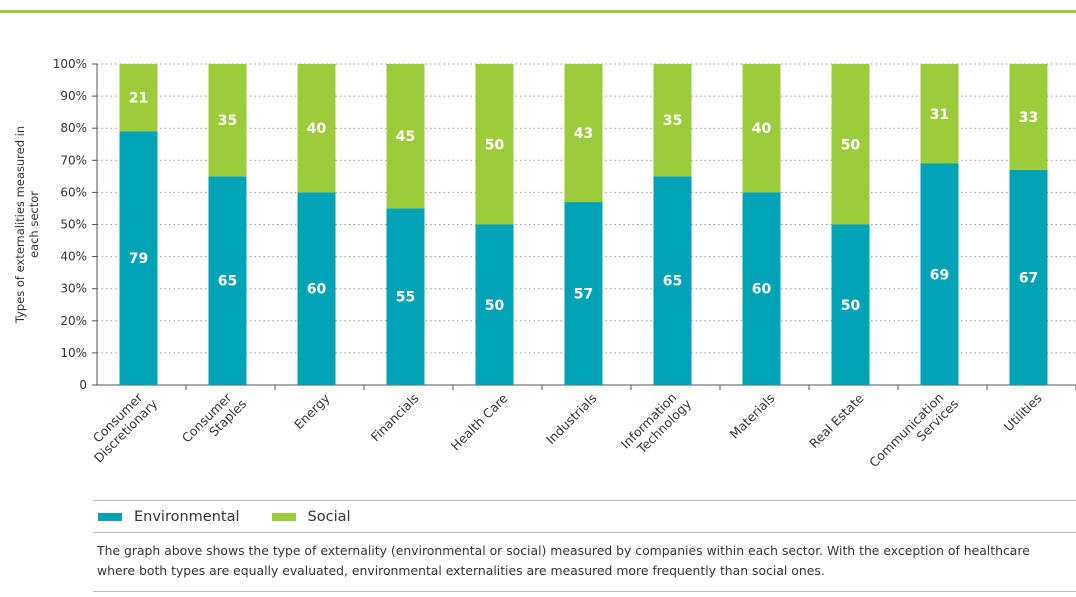 This screenshot has width=1076, height=597. What do you see at coordinates (73, 257) in the screenshot?
I see `y-tick-label: 40%` at bounding box center [73, 257].